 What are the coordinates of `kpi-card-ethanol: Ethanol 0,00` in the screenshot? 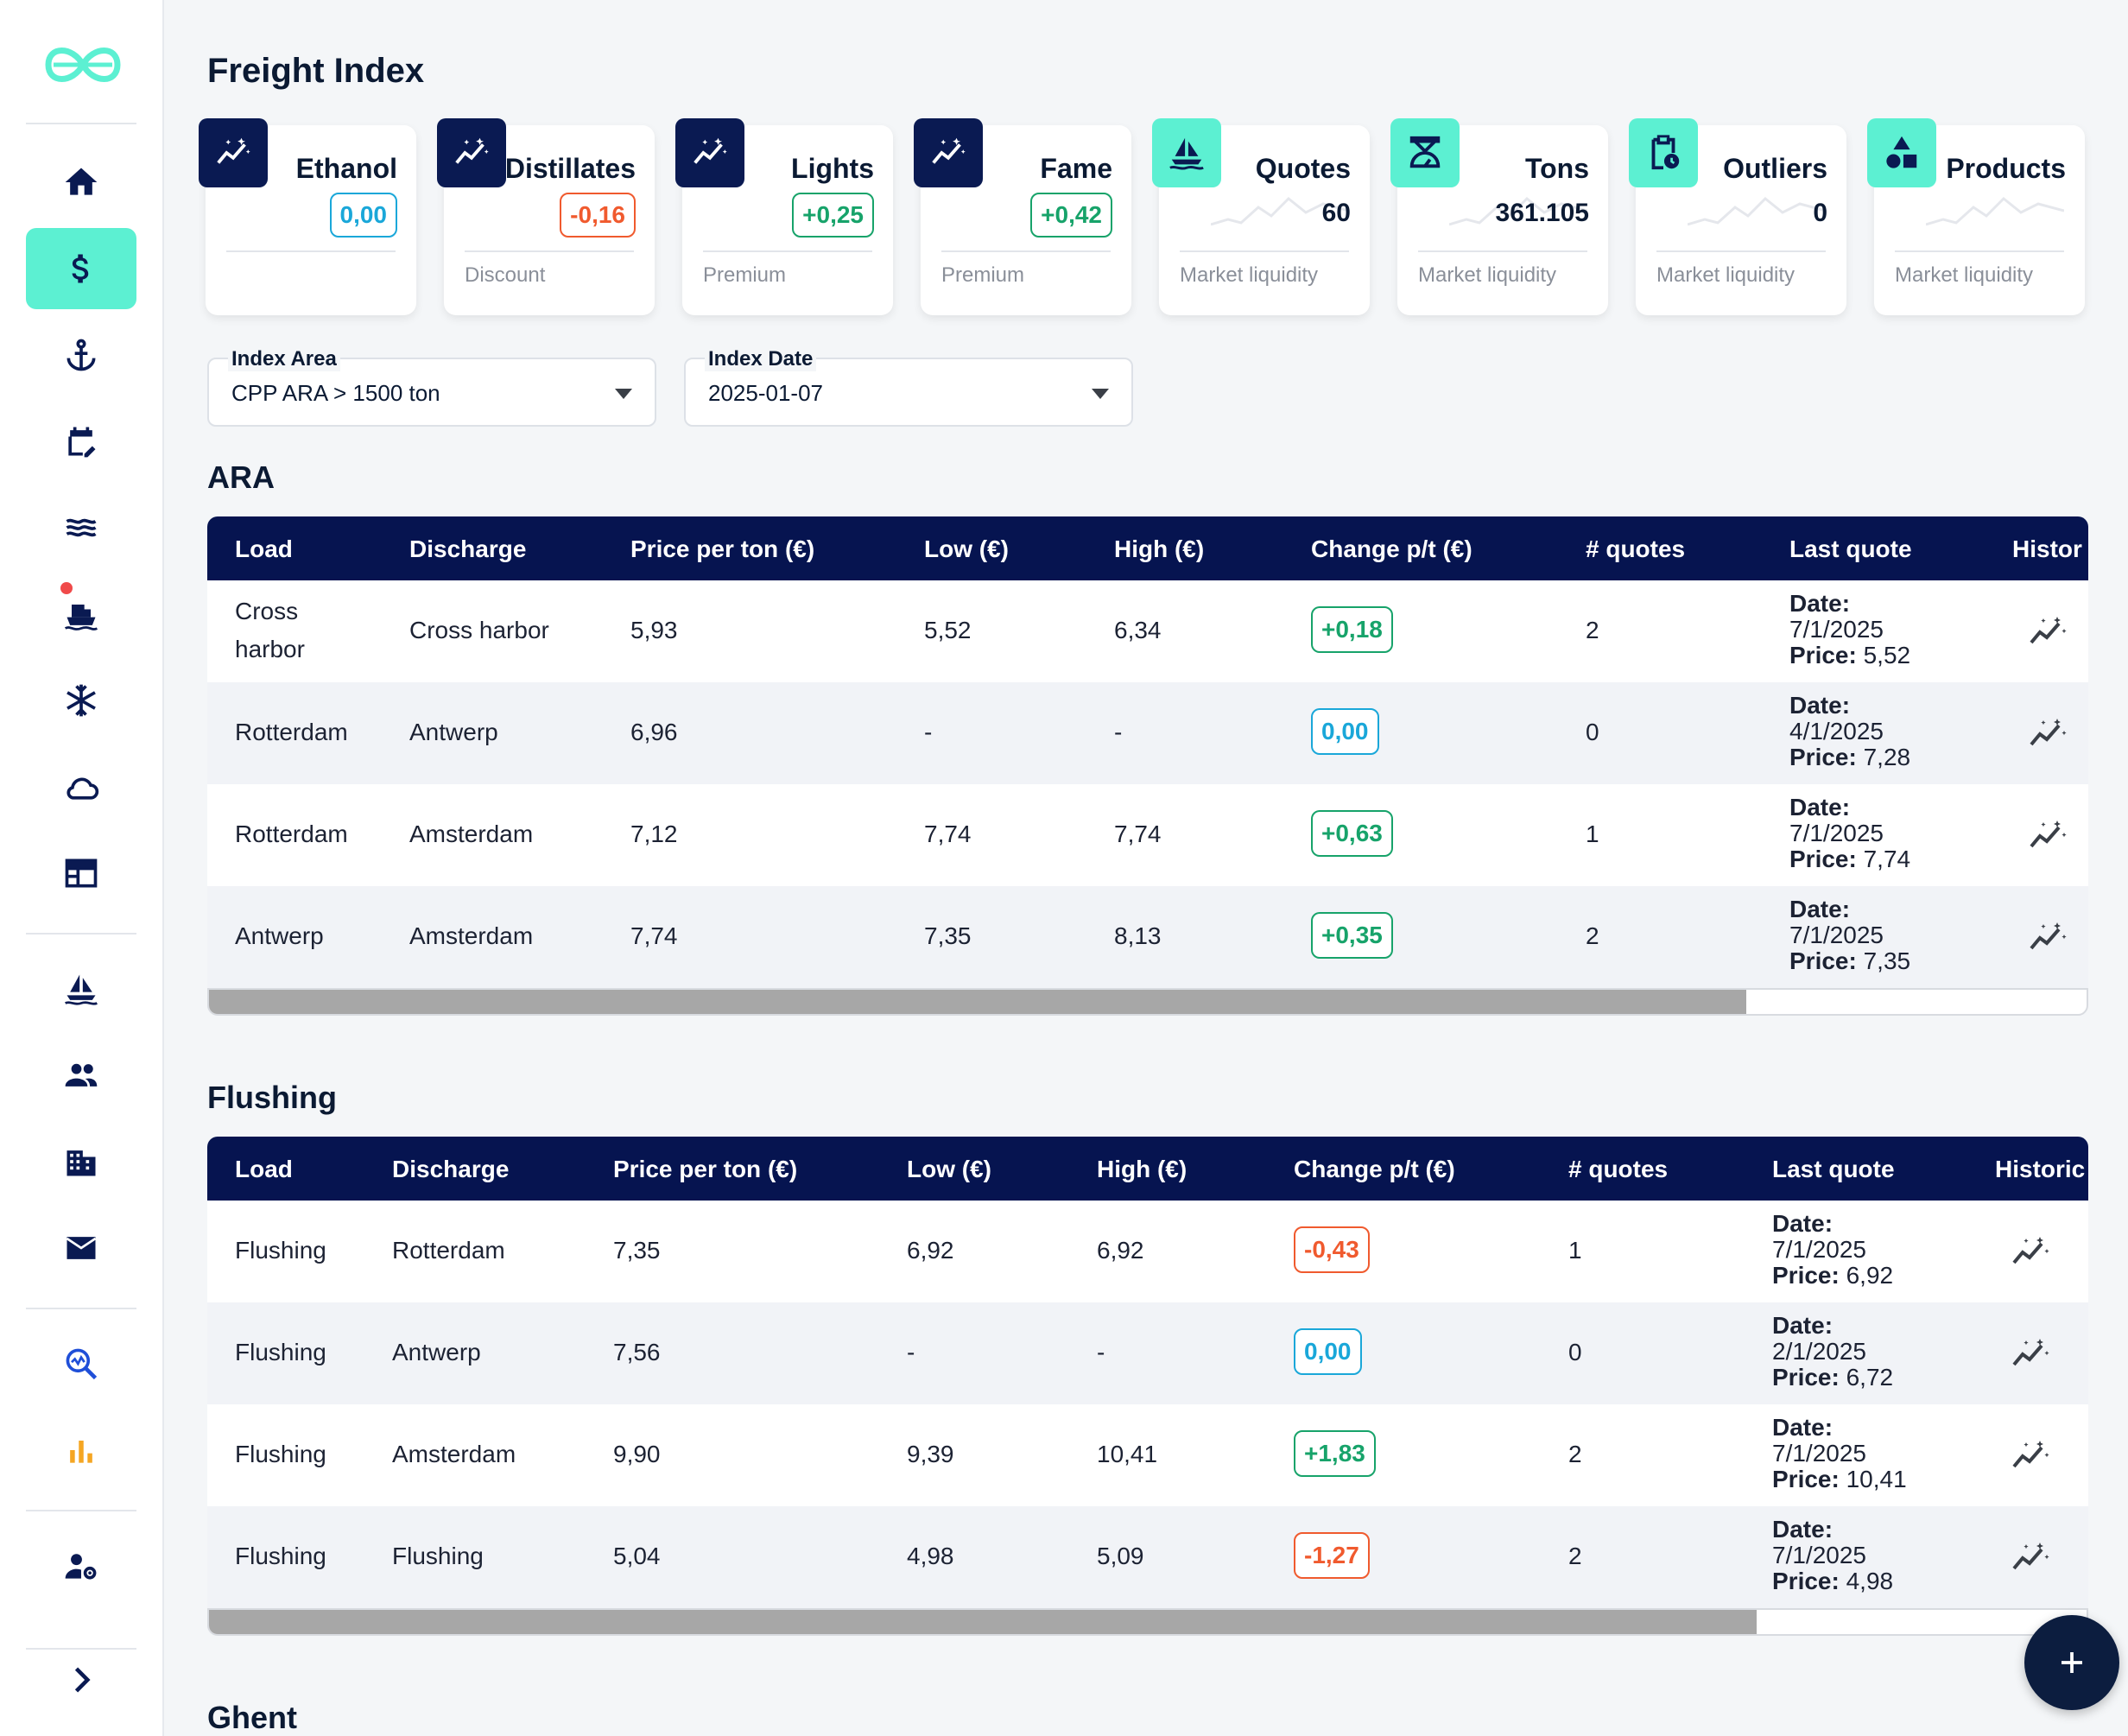 It's located at (308, 216).